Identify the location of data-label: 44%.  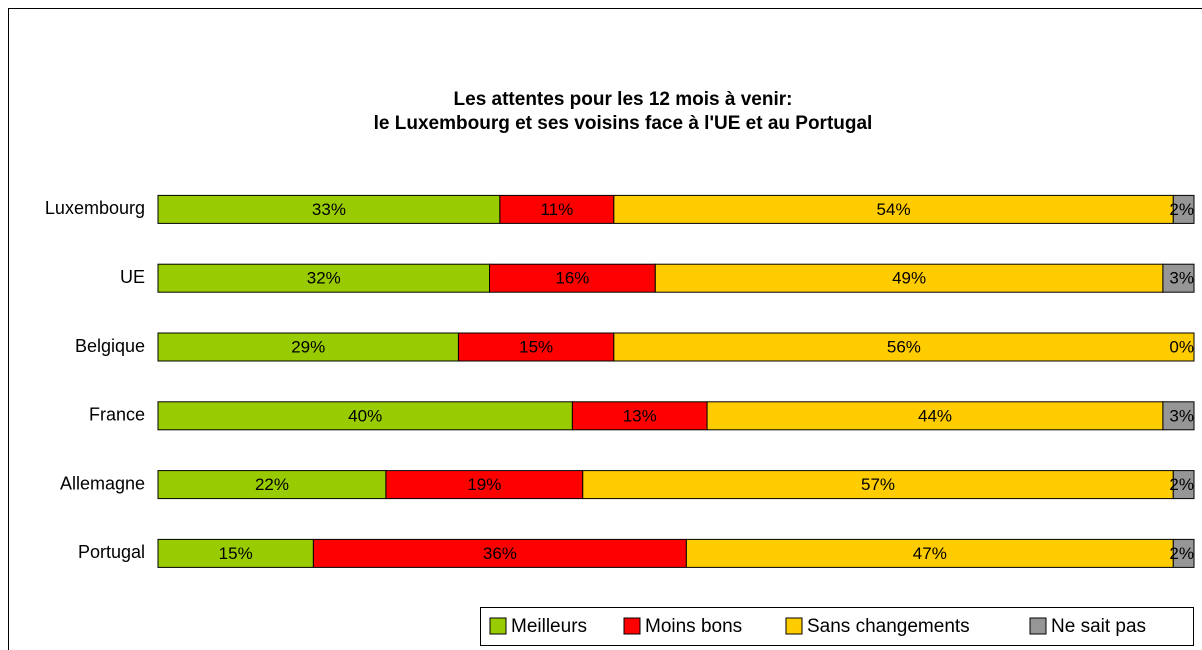
(935, 415).